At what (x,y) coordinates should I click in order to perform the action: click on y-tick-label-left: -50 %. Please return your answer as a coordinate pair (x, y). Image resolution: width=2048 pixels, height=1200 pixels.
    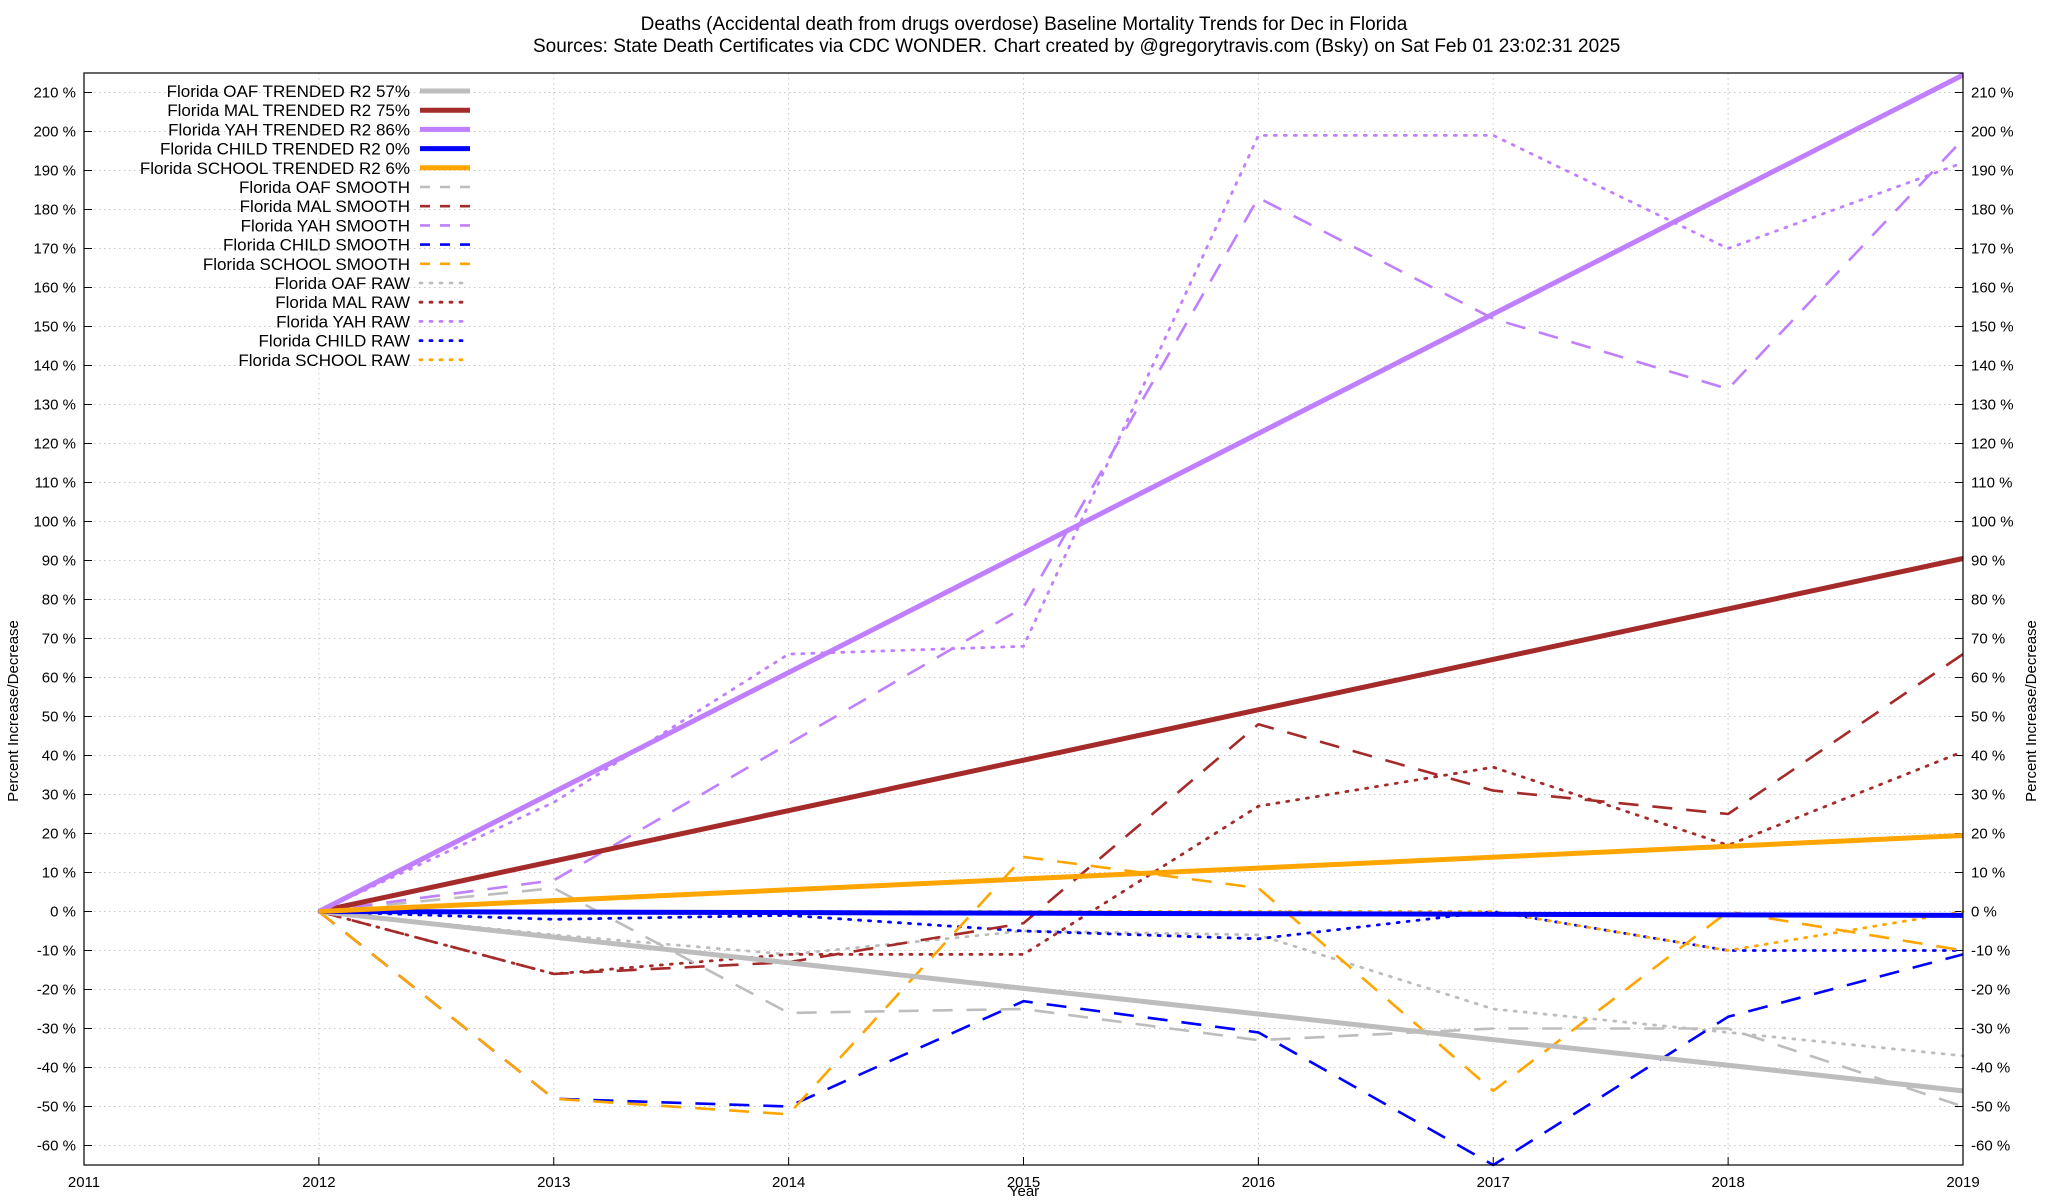
    Looking at the image, I should click on (56, 1107).